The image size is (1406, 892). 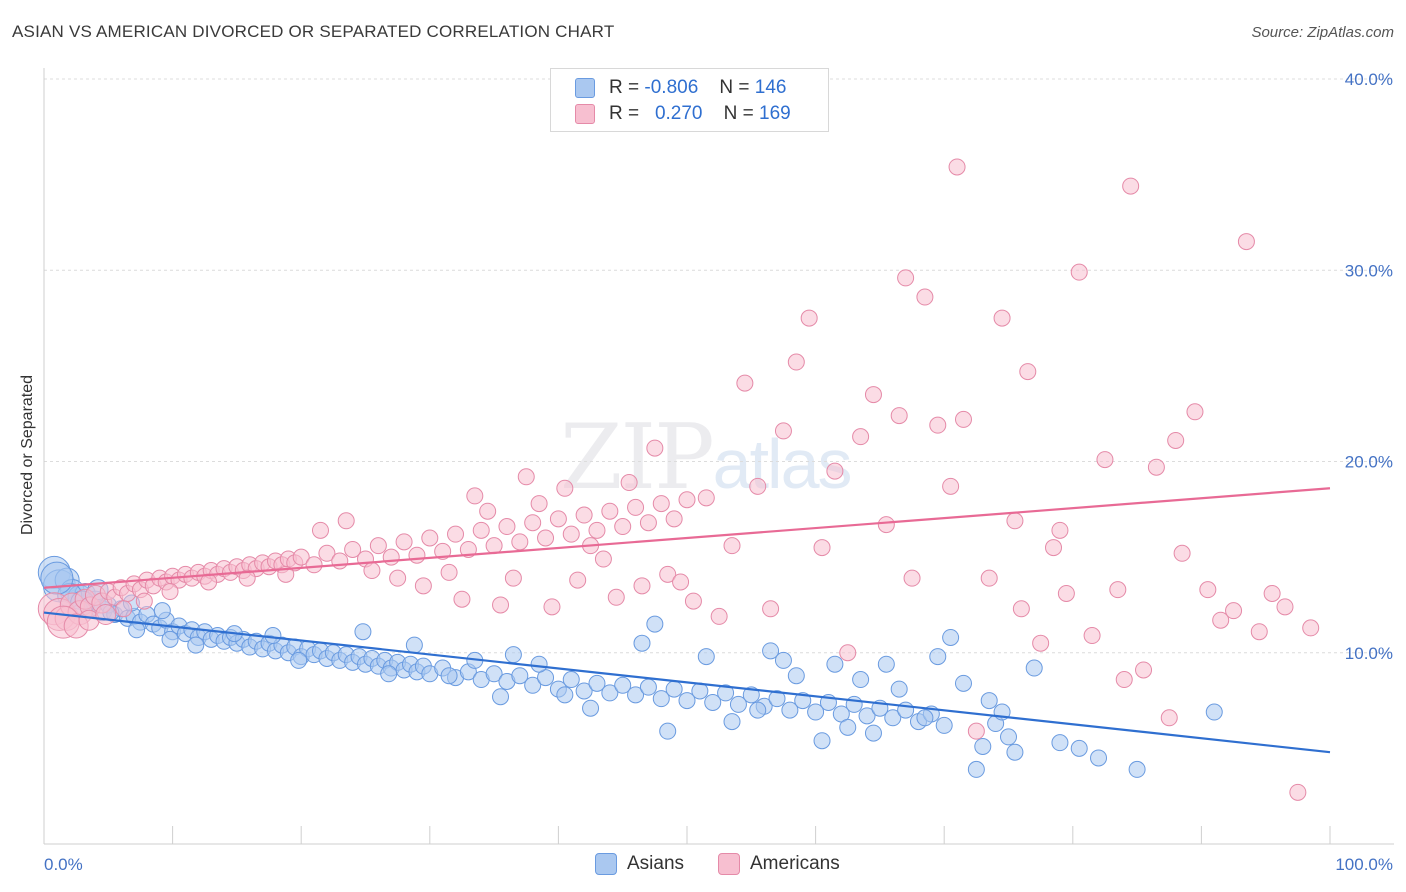 What do you see at coordinates (1369, 462) in the screenshot?
I see `y-tick-label: 20.0%` at bounding box center [1369, 462].